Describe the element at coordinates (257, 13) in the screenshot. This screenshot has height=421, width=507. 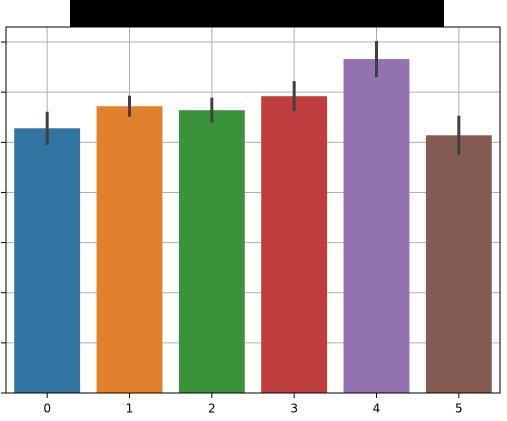
I see `title-redaction` at that location.